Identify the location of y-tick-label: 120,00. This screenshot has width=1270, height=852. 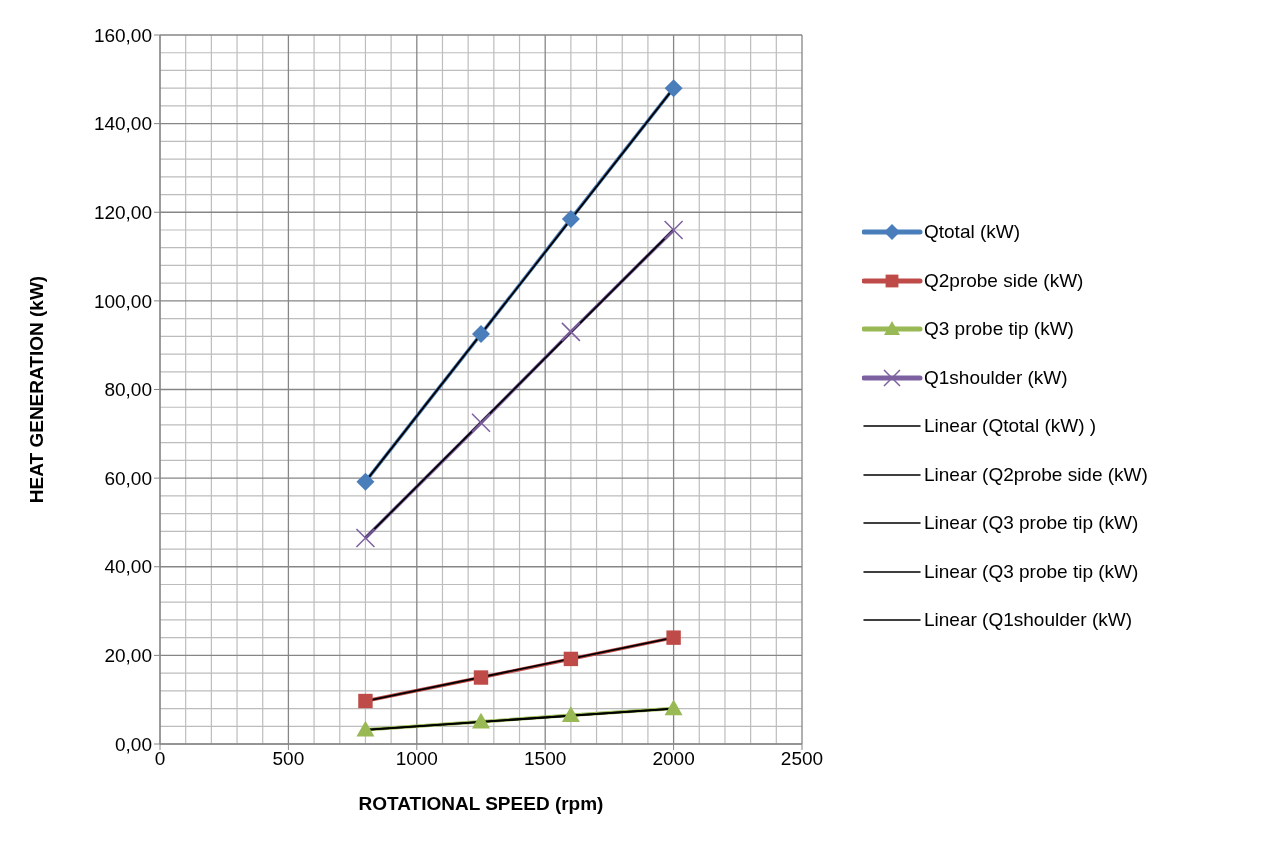
(122, 212).